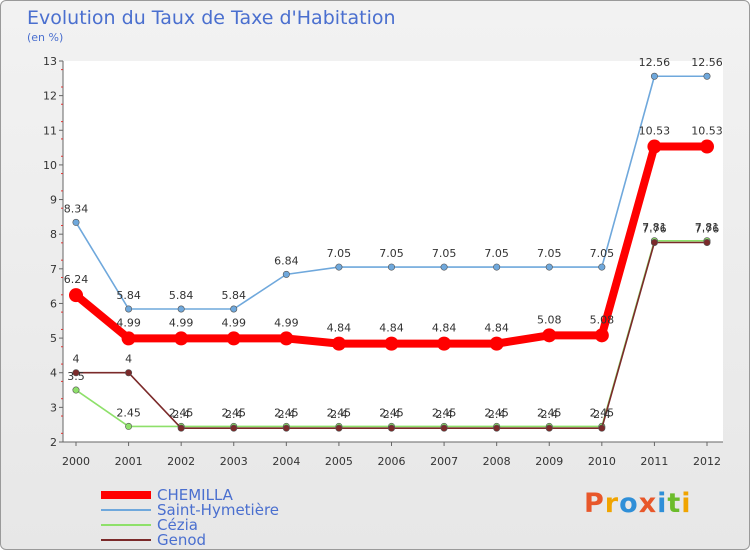 The height and width of the screenshot is (550, 750). I want to click on chart-title: Evolution du Taux de Taxe d'Habitation, so click(211, 18).